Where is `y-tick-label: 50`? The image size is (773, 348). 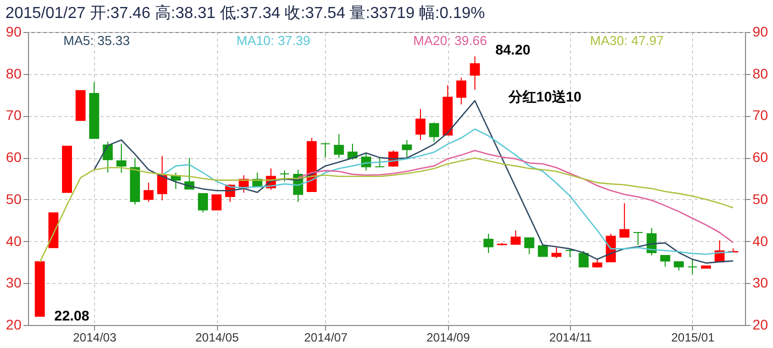
y-tick-label: 50 is located at coordinates (14, 198).